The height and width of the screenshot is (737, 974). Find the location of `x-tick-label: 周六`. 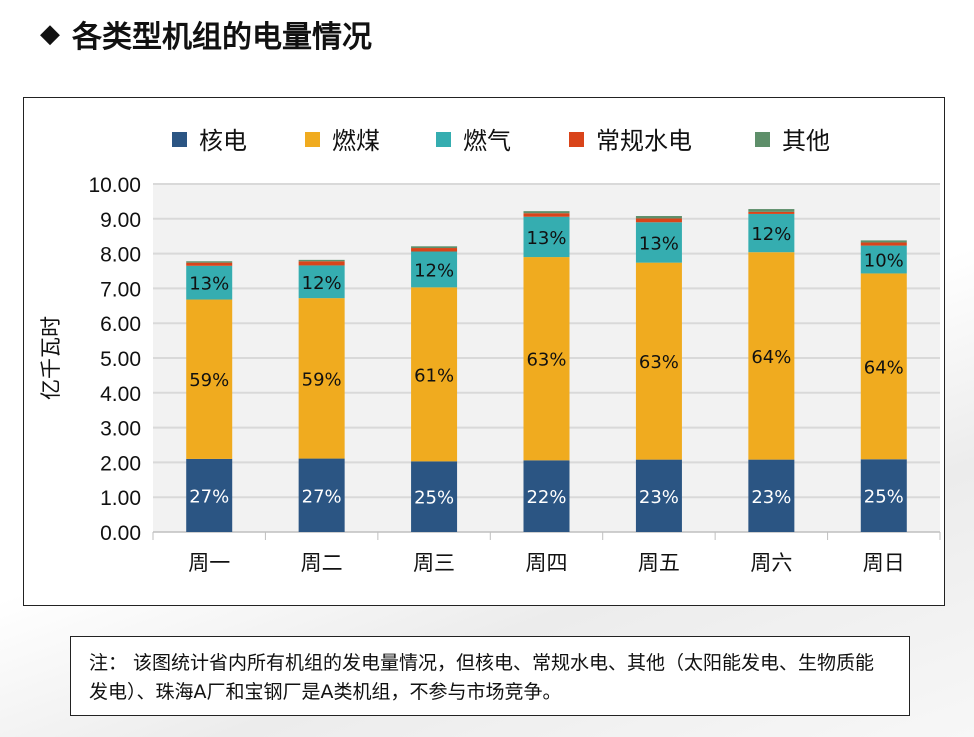

x-tick-label: 周六 is located at coordinates (771, 563).